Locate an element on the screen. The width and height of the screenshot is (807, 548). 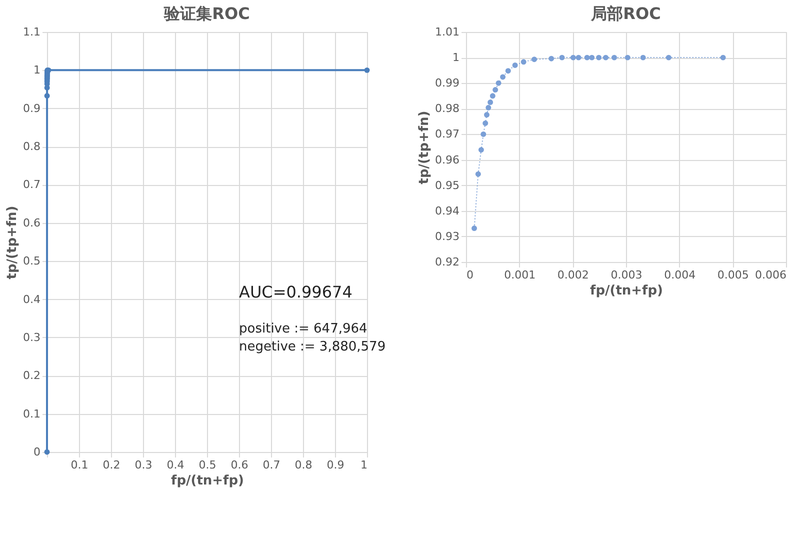
y-tick-label: 0.99 is located at coordinates (447, 83).